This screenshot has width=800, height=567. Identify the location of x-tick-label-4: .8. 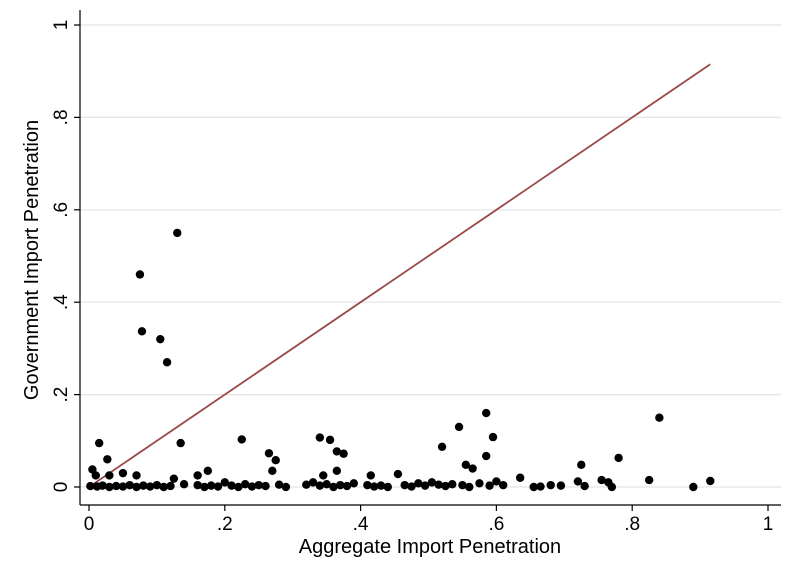
(632, 524).